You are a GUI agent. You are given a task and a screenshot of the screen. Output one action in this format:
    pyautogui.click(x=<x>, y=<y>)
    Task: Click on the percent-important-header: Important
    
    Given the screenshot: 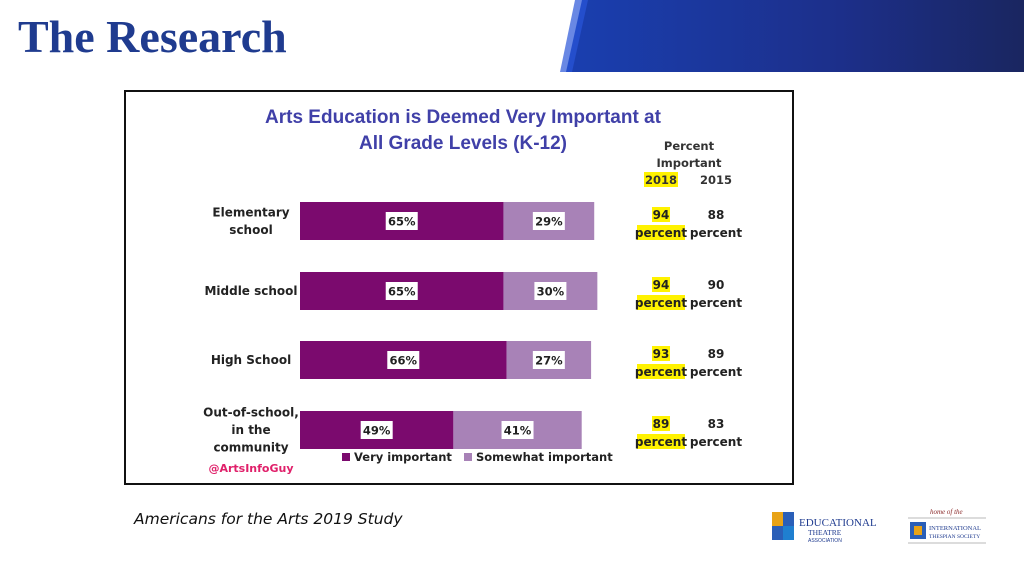 What is the action you would take?
    pyautogui.click(x=689, y=163)
    